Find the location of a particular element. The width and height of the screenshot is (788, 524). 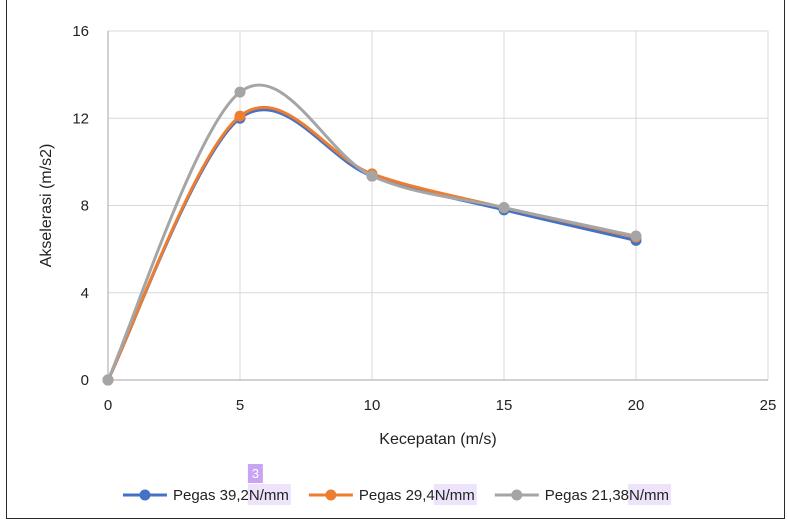

legend-unit-1: N/mm is located at coordinates (269, 495).